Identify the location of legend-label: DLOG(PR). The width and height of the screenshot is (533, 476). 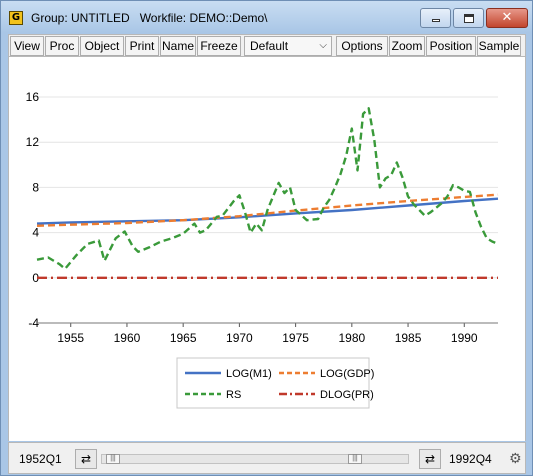
(347, 395).